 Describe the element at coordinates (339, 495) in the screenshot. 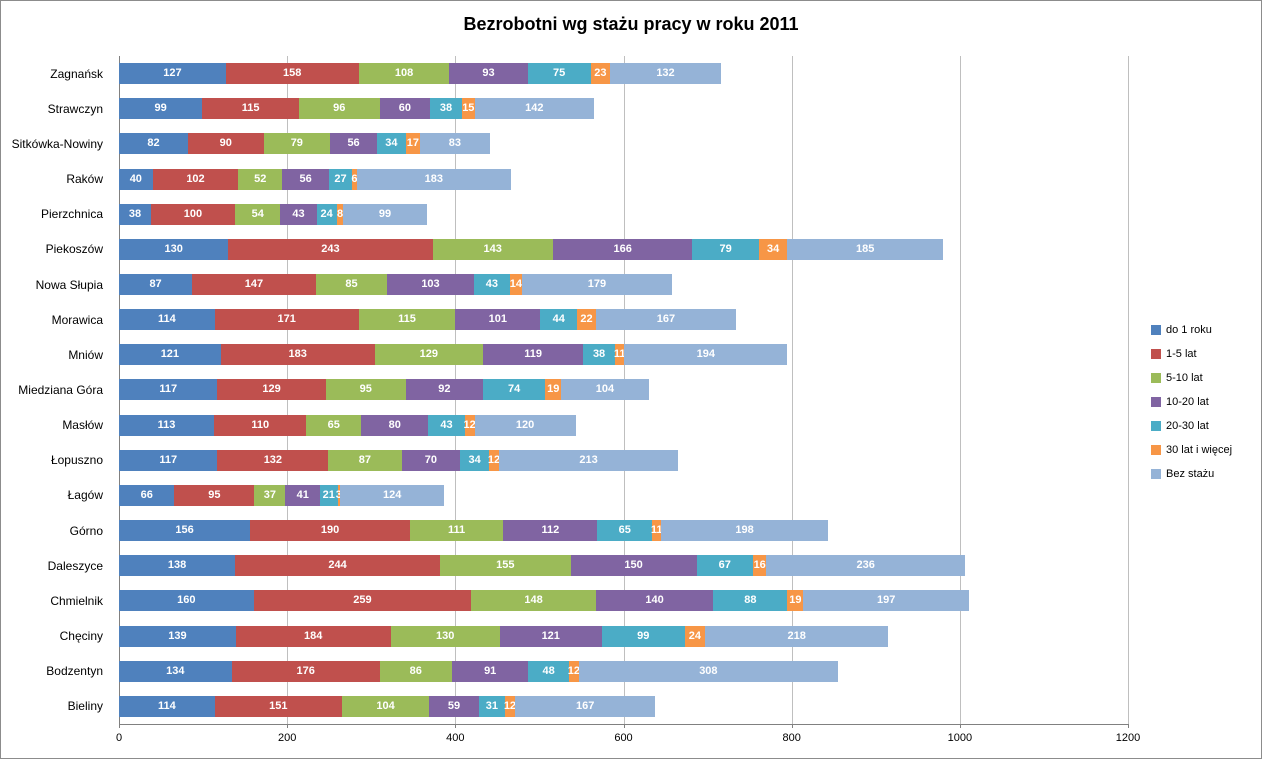

I see `bar-segment: 3` at that location.